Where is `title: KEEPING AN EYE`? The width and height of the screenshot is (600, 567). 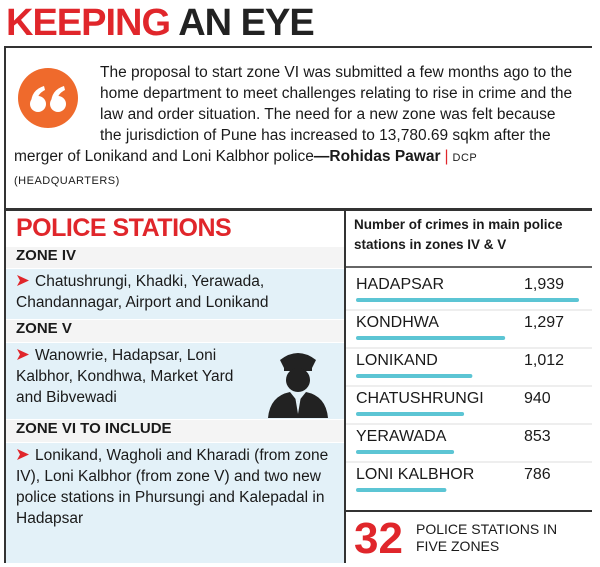 title: KEEPING AN EYE is located at coordinates (160, 23).